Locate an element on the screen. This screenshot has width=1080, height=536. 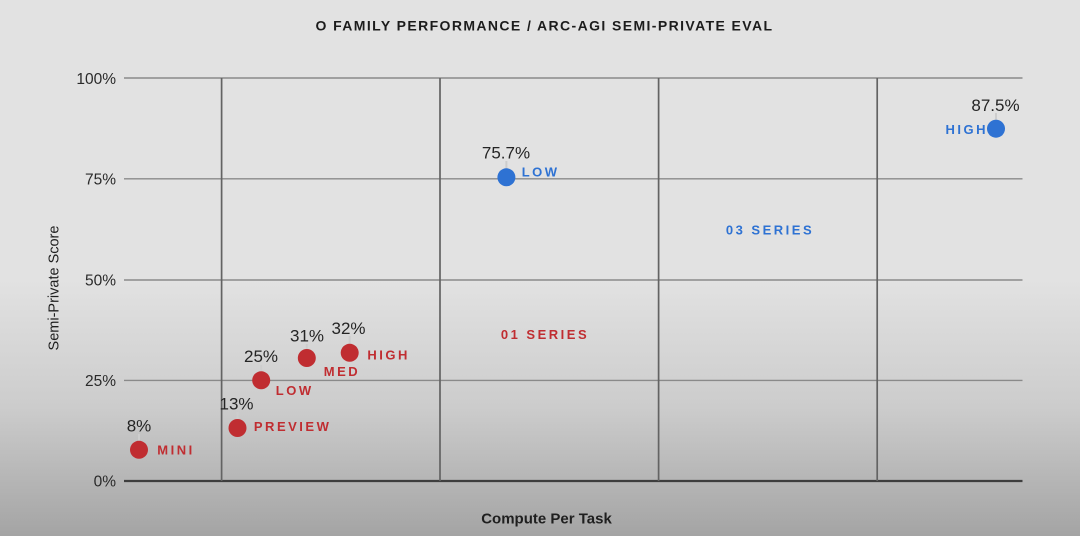
svg-text: 0% is located at coordinates (105, 482).